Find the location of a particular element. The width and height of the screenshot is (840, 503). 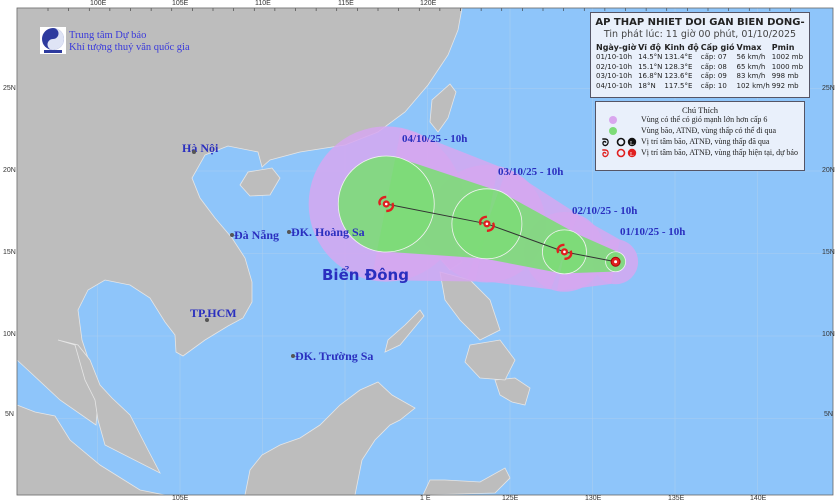

table-cell: cấp: 08 is located at coordinates (713, 66).